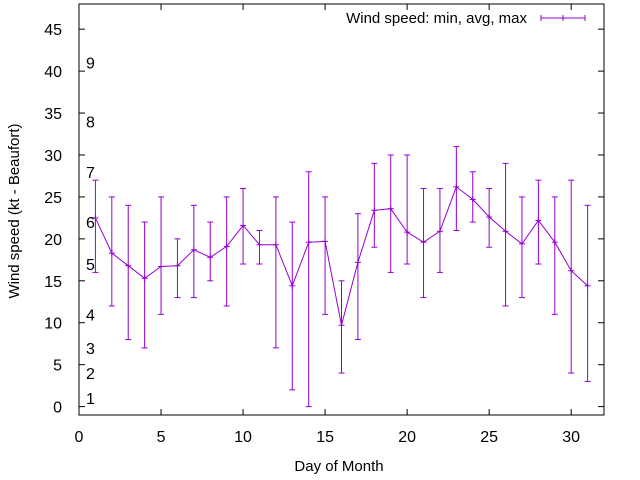 The image size is (640, 480). Describe the element at coordinates (489, 437) in the screenshot. I see `x-tick-label: 25` at that location.